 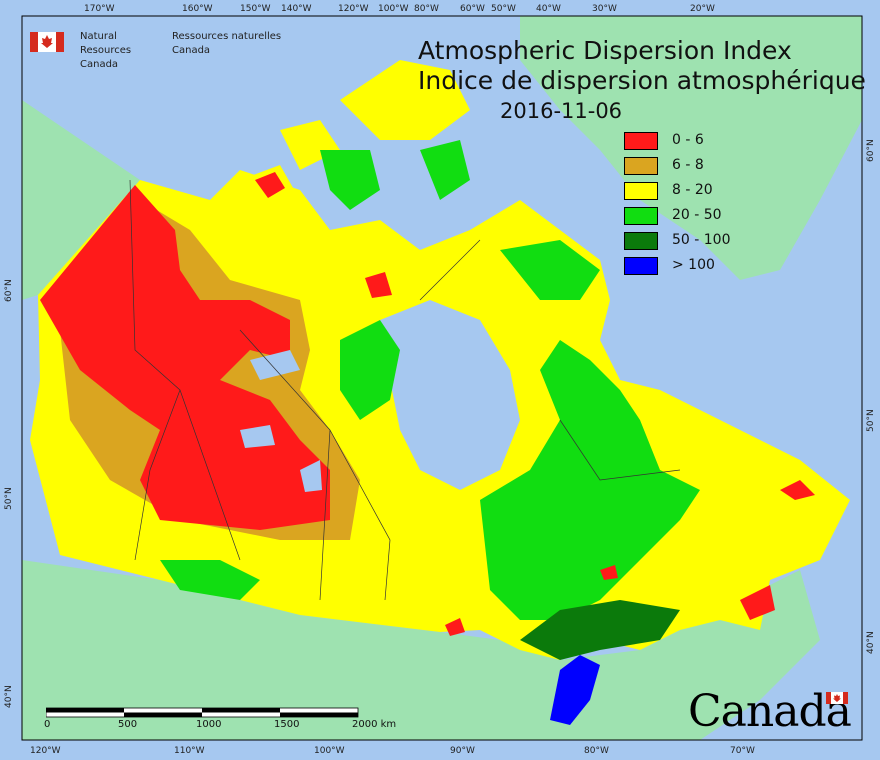 What do you see at coordinates (393, 9) in the screenshot?
I see `tick-top-label: 100°W` at bounding box center [393, 9].